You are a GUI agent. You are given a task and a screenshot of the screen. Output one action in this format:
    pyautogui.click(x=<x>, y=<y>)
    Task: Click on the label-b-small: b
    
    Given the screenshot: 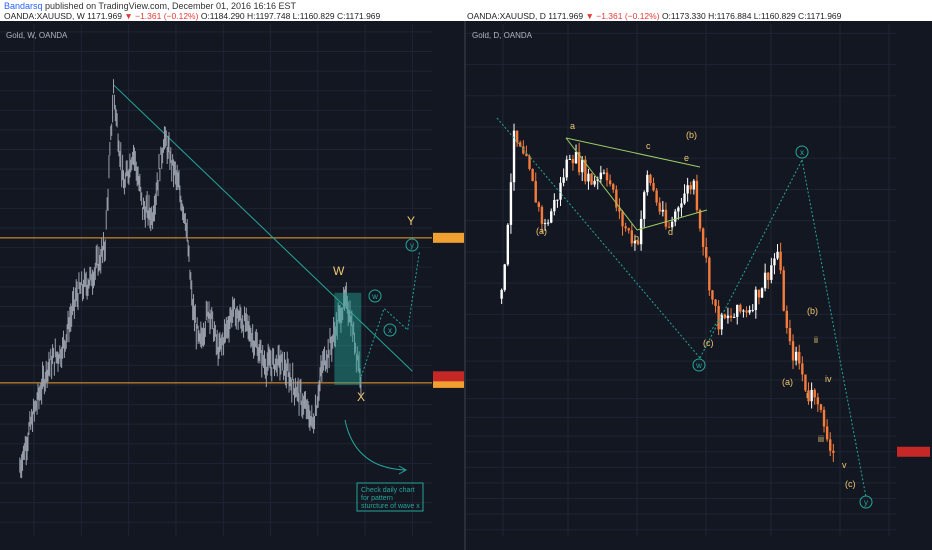 What is the action you would take?
    pyautogui.click(x=636, y=238)
    